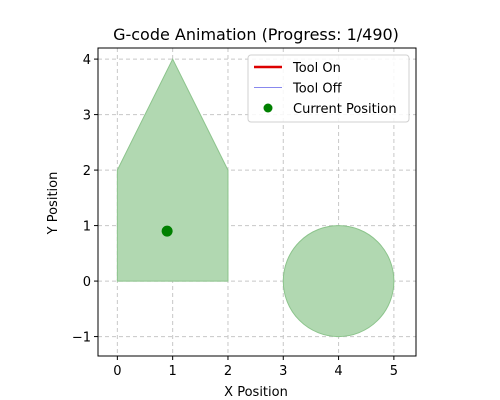  I want to click on y-tick-label: 4, so click(87, 60).